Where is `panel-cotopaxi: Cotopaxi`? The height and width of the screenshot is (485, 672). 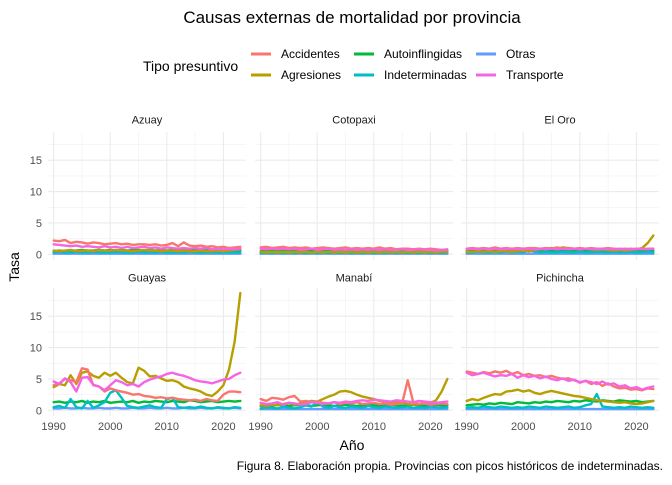
panel-cotopaxi: Cotopaxi is located at coordinates (354, 187).